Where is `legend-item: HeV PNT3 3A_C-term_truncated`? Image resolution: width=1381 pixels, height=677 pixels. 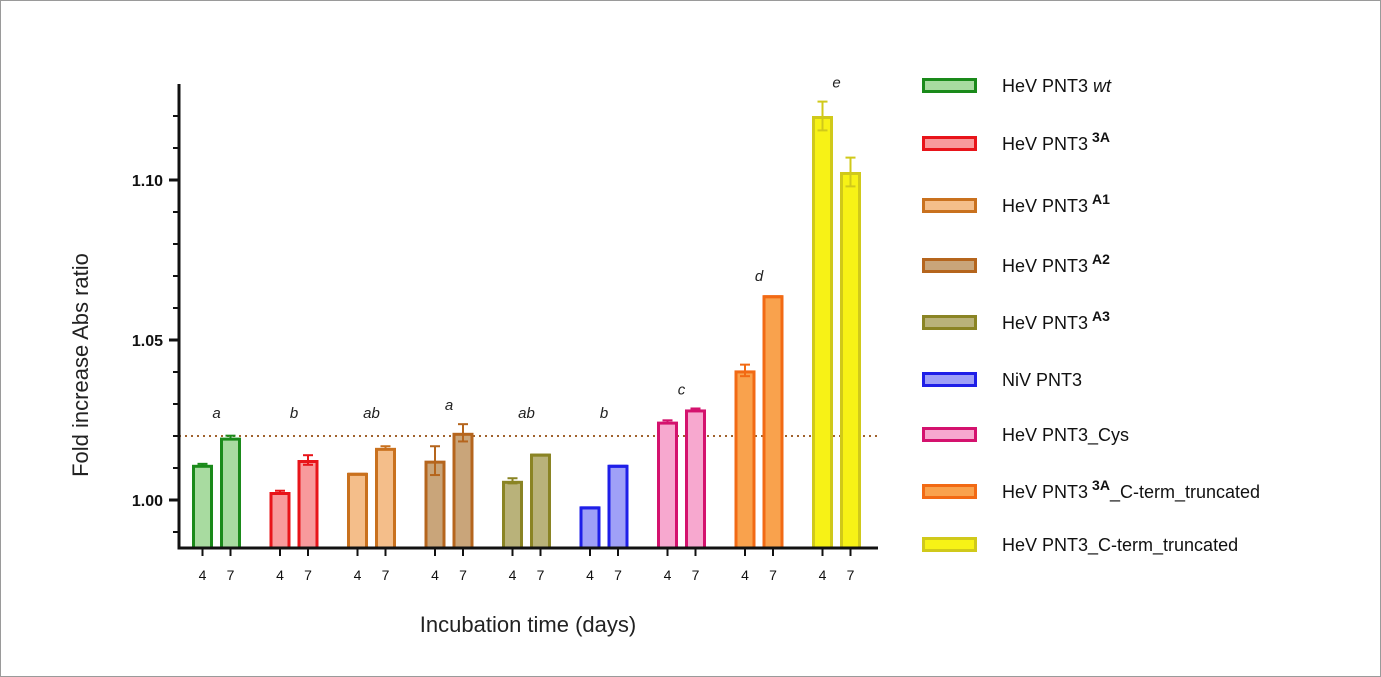 legend-item: HeV PNT3 3A_C-term_truncated is located at coordinates (1091, 490).